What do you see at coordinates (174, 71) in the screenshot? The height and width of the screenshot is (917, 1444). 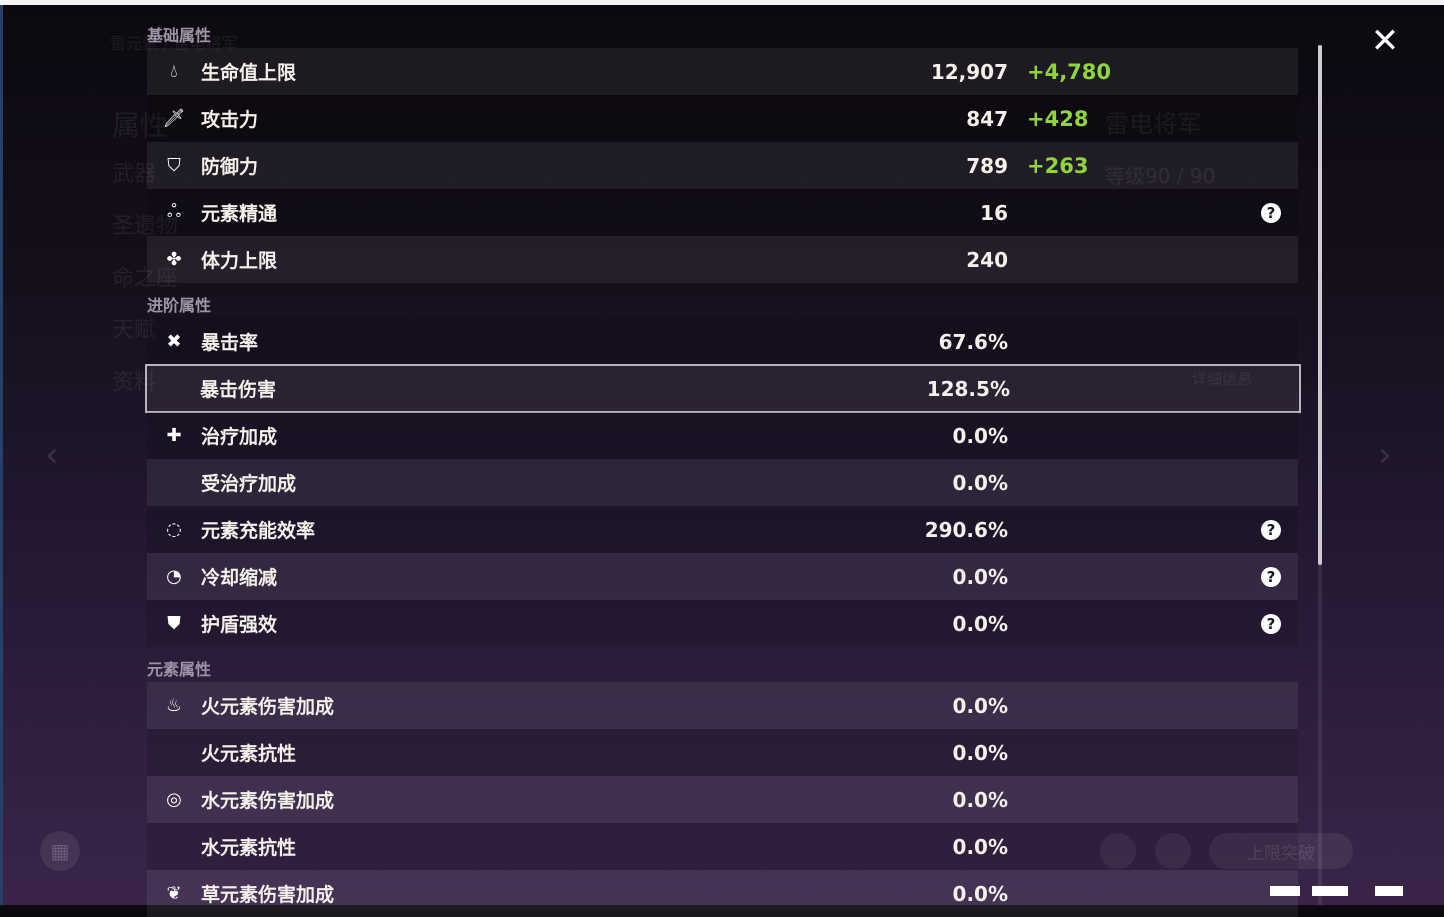 I see `hp-drop-icon: 💧︎` at bounding box center [174, 71].